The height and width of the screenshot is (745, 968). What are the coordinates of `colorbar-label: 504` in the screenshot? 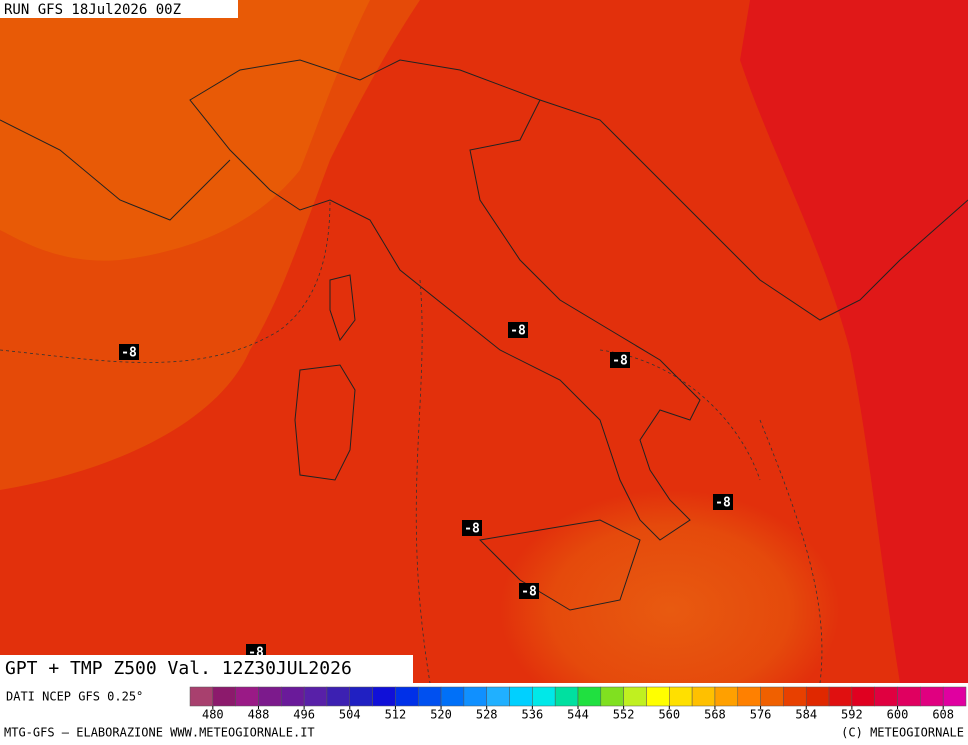 It's located at (350, 715).